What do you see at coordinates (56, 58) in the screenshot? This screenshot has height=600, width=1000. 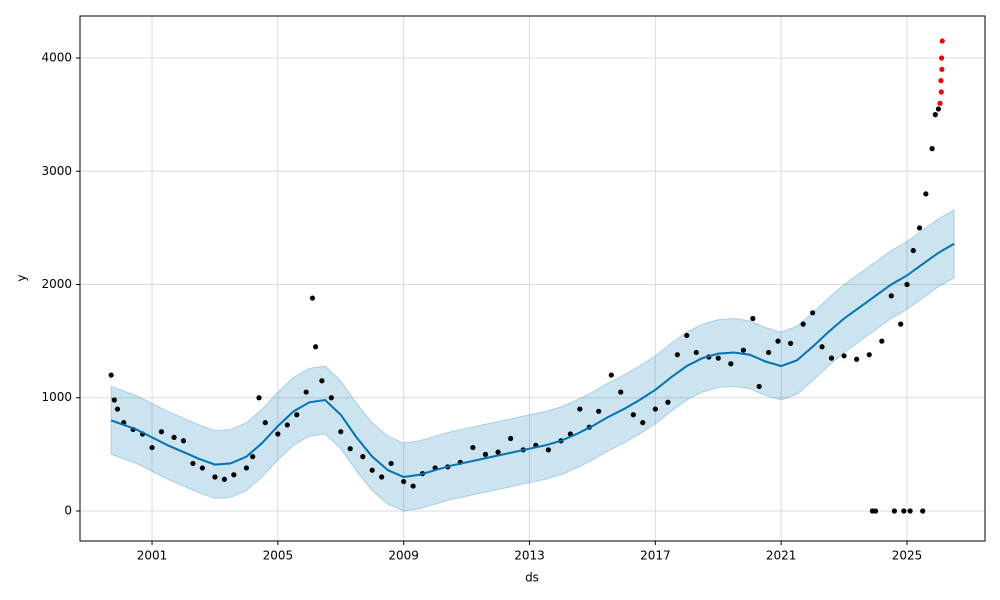 I see `y-tick-label: 4000` at bounding box center [56, 58].